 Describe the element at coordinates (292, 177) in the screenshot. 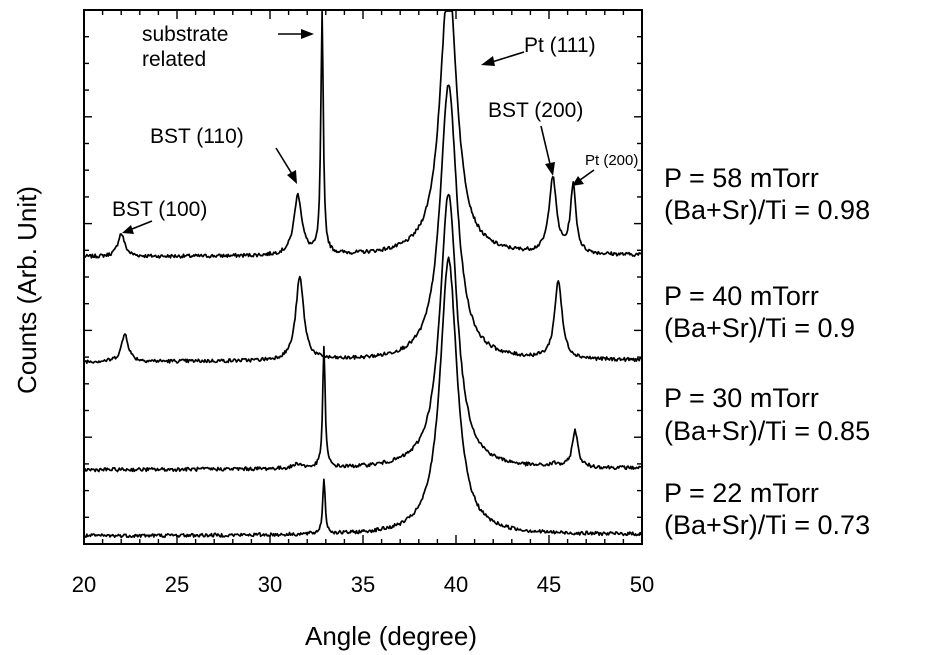

I see `arrowhead-bst110` at that location.